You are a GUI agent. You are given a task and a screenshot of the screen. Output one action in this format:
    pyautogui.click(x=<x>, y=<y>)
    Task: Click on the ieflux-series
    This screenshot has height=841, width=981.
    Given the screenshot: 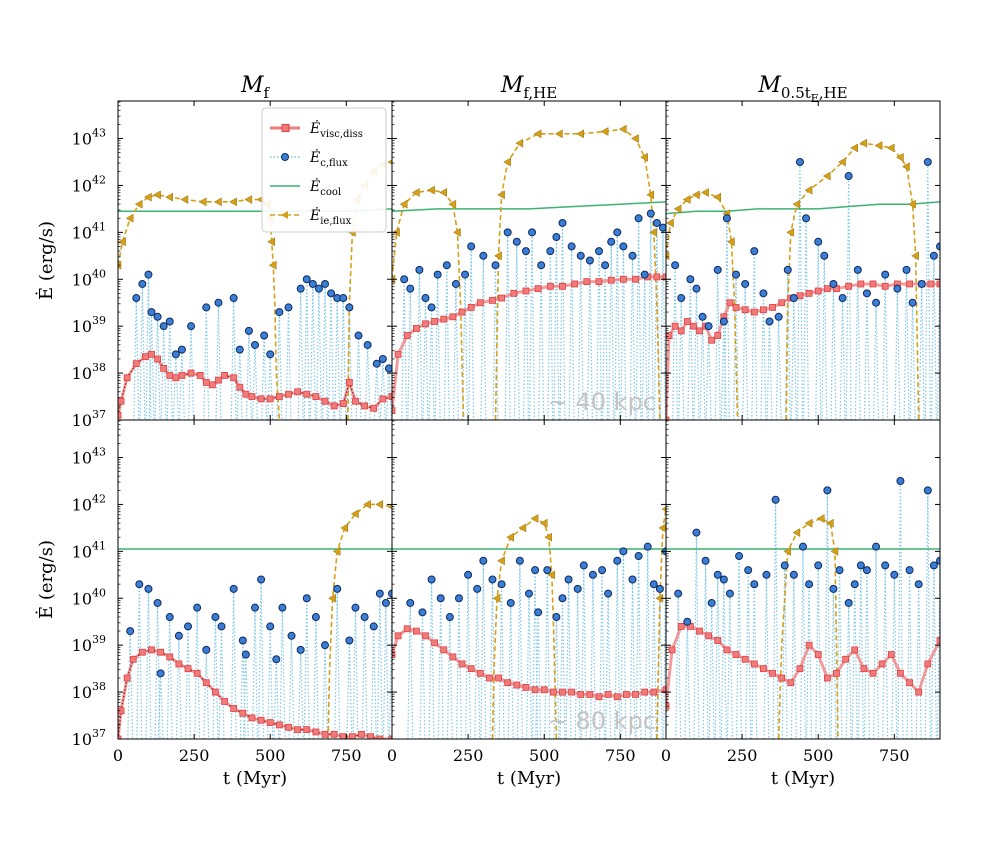 What is the action you would take?
    pyautogui.click(x=702, y=304)
    